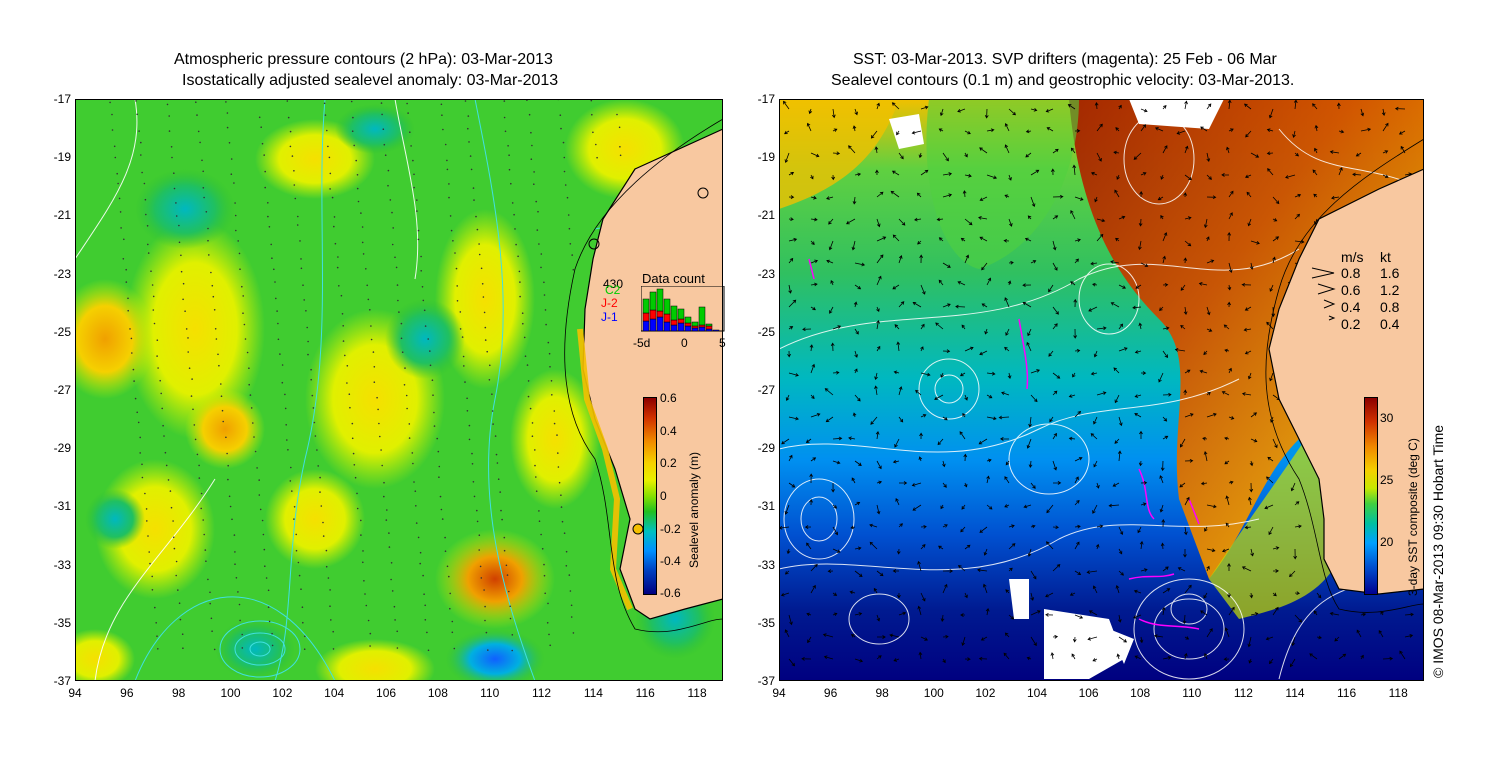 The height and width of the screenshot is (780, 1500). I want to click on right-cbar-tick-1: 25, so click(1387, 480).